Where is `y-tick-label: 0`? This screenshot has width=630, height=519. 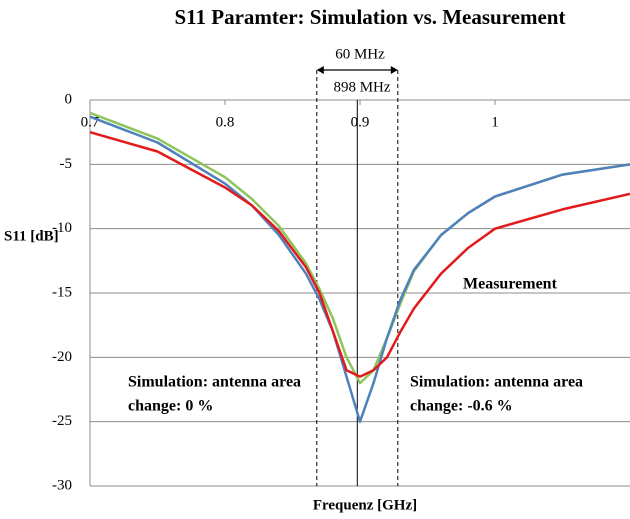 y-tick-label: 0 is located at coordinates (69, 99).